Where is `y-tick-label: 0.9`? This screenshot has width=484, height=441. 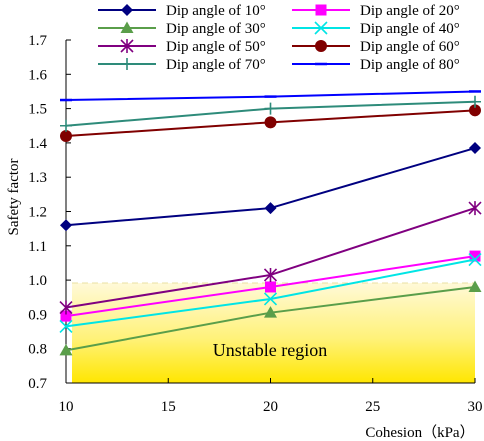
y-tick-label: 0.9 is located at coordinates (37, 315).